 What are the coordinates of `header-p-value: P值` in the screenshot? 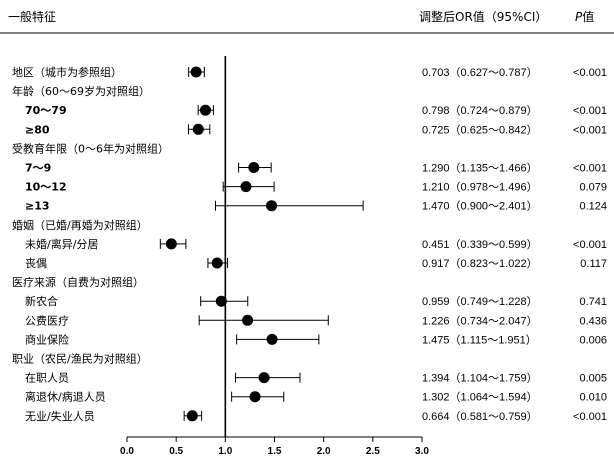 It's located at (584, 16).